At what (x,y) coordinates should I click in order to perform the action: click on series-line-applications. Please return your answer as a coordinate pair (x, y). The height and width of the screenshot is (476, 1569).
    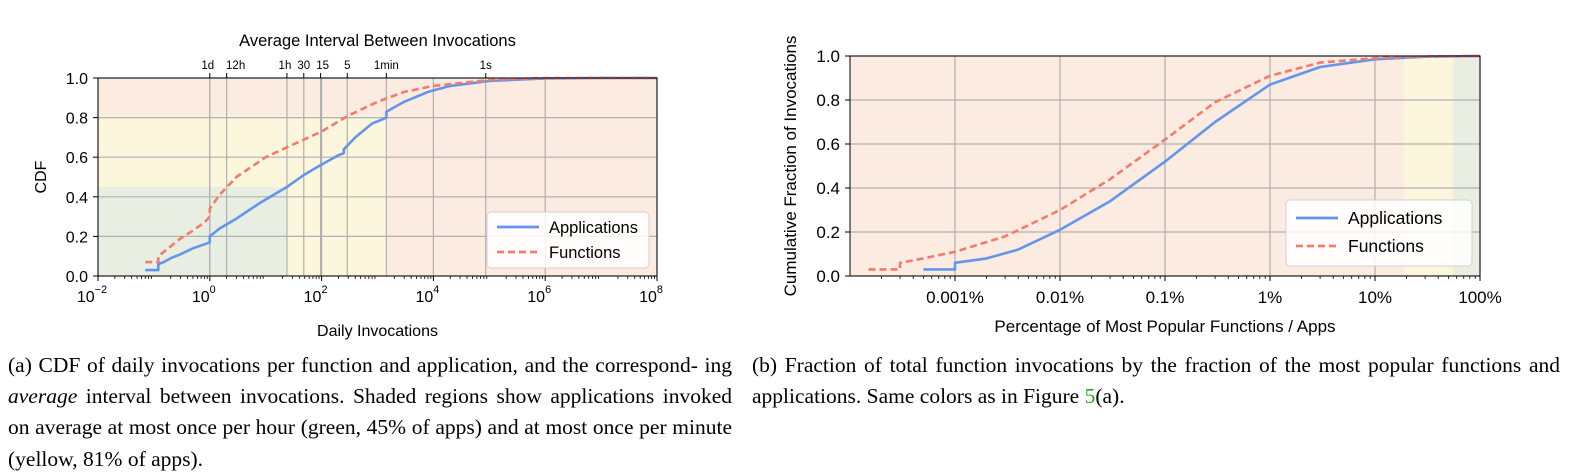
    Looking at the image, I should click on (401, 174).